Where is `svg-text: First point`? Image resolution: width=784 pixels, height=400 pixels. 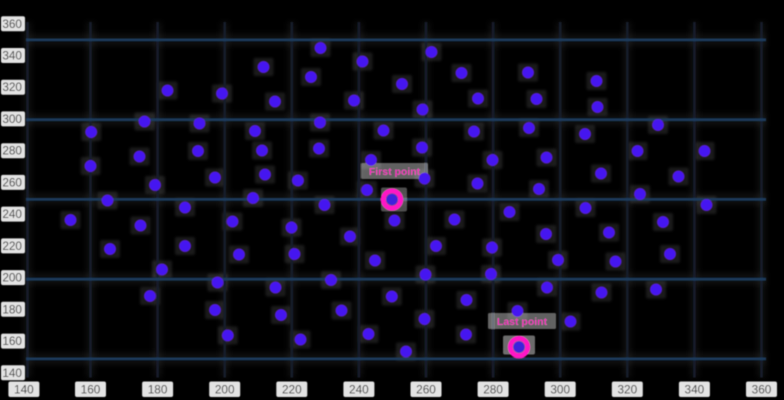
svg-text: First point is located at coordinates (395, 172).